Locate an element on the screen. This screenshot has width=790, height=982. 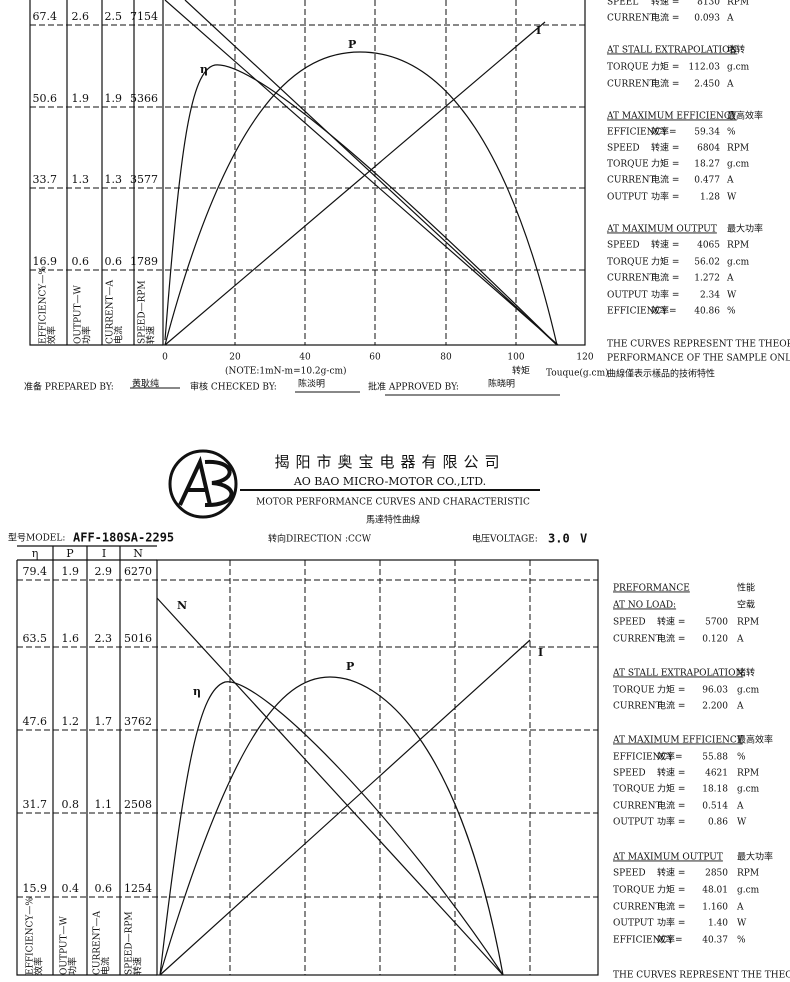
axis-label: OUTPUT—W is located at coordinates (79, 314).